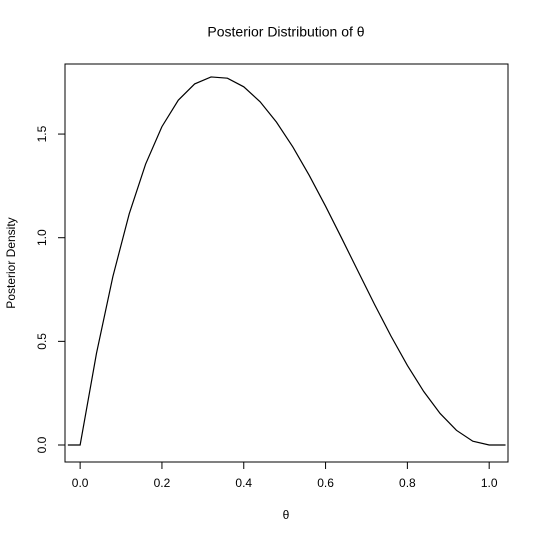  I want to click on x-tick-label: 0.4, so click(243, 483).